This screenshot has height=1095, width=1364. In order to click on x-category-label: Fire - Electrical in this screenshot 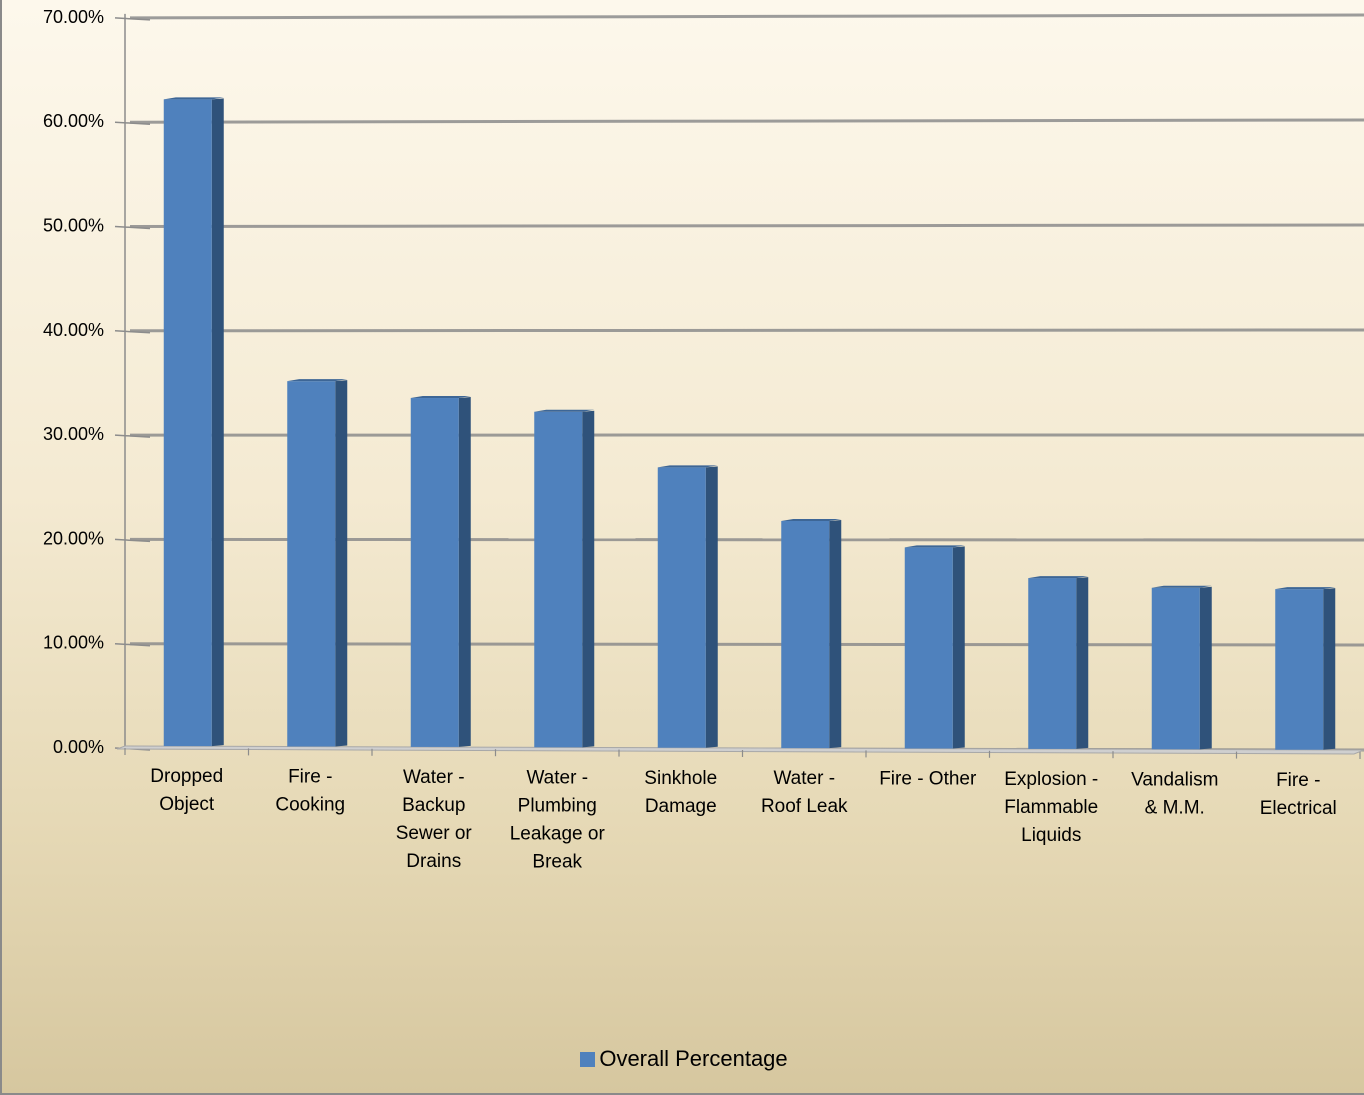, I will do `click(1298, 794)`.